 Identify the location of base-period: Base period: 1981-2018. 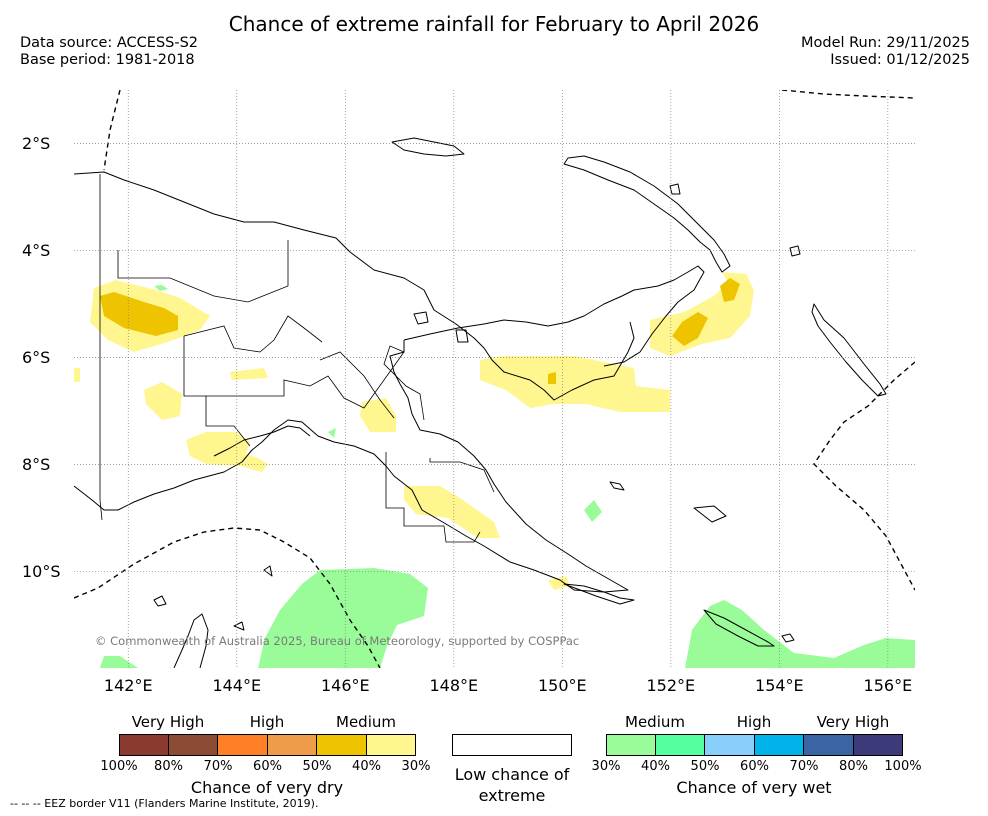
(107, 60).